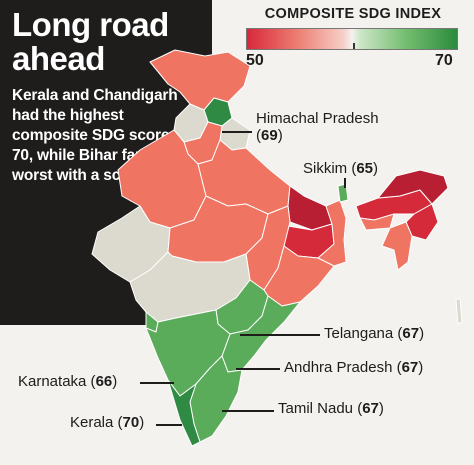 The image size is (474, 465). Describe the element at coordinates (413, 187) in the screenshot. I see `region-arunachal-pradesh` at that location.